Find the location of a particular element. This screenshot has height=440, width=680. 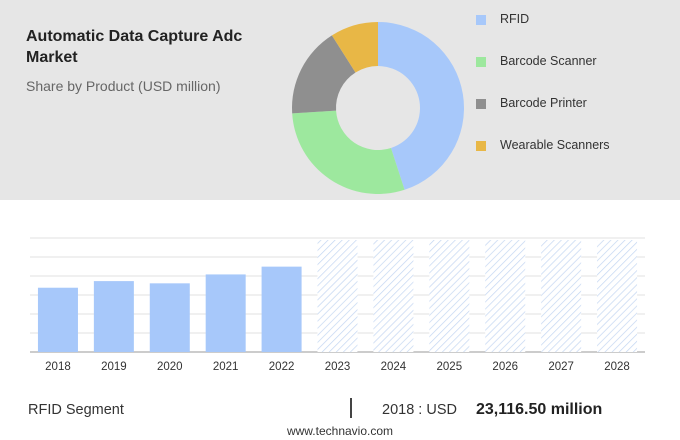

chart-subtitle: Share by Product (USD million) is located at coordinates (123, 86).